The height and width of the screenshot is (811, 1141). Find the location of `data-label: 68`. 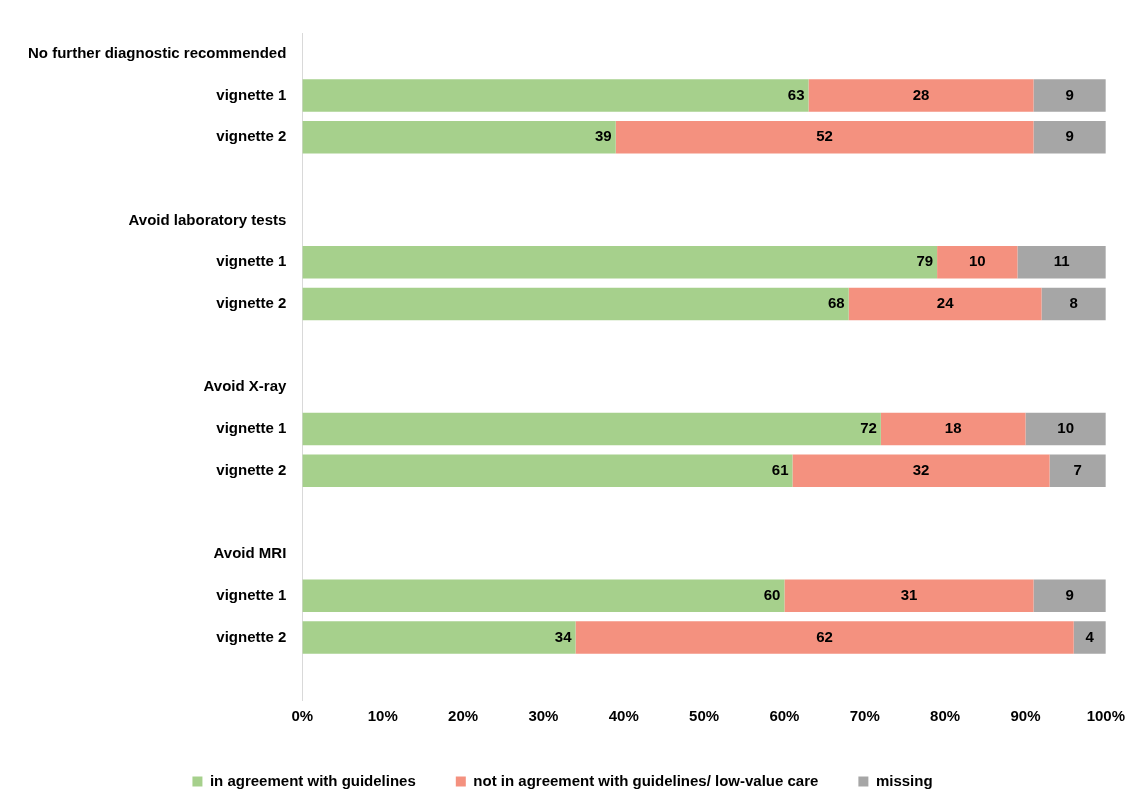

data-label: 68 is located at coordinates (836, 303).